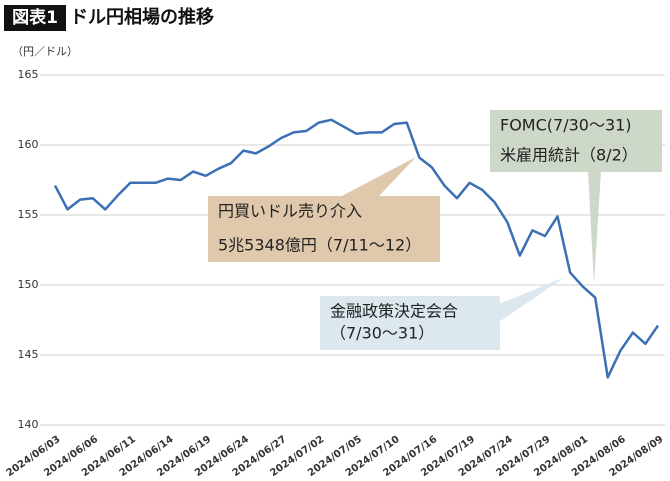 This screenshot has height=481, width=670. What do you see at coordinates (566, 125) in the screenshot?
I see `callout-text: FOMC(7/30〜31)` at bounding box center [566, 125].